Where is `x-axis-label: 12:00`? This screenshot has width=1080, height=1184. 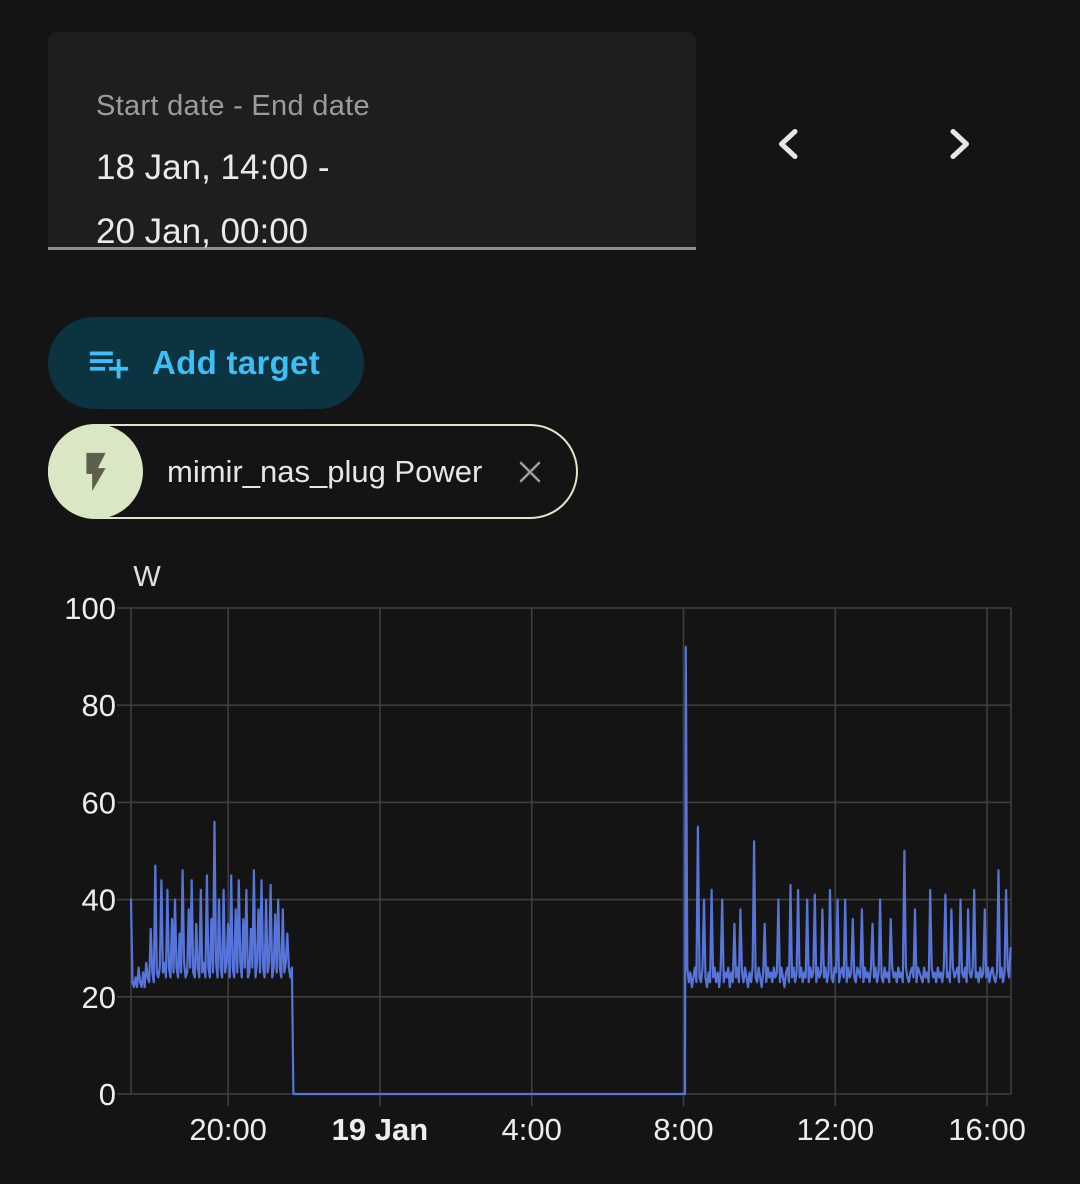 x-axis-label: 12:00 is located at coordinates (836, 1129).